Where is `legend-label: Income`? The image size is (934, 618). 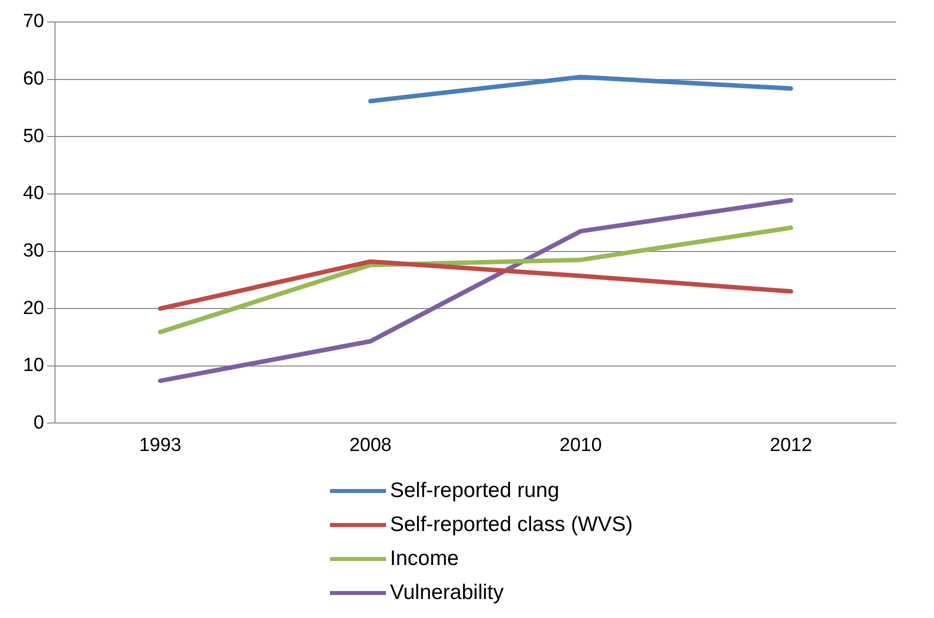 legend-label: Income is located at coordinates (424, 559).